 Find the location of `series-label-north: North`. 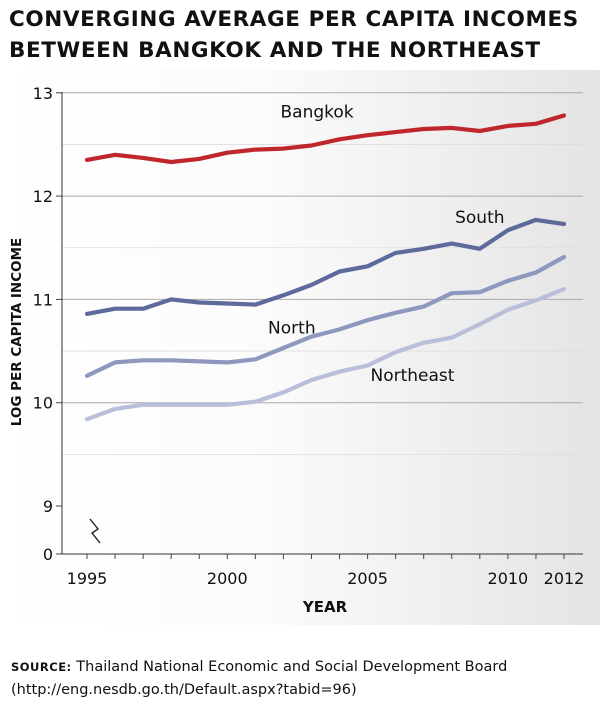

series-label-north: North is located at coordinates (292, 328).